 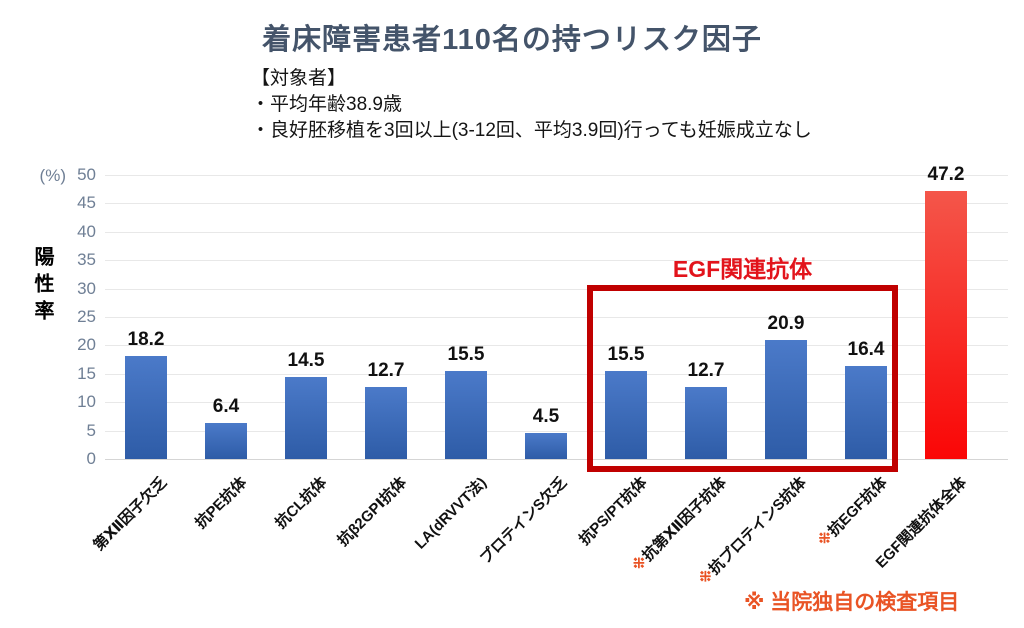 What do you see at coordinates (852, 602) in the screenshot?
I see `footnote: ※ 当院独自の検査項目` at bounding box center [852, 602].